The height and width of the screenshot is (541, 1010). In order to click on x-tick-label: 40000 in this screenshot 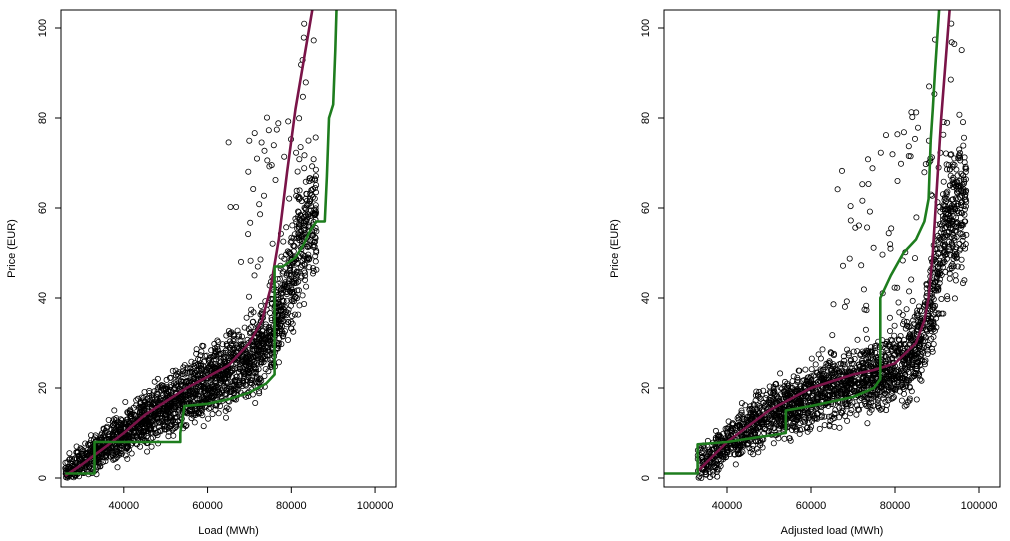, I will do `click(727, 506)`.